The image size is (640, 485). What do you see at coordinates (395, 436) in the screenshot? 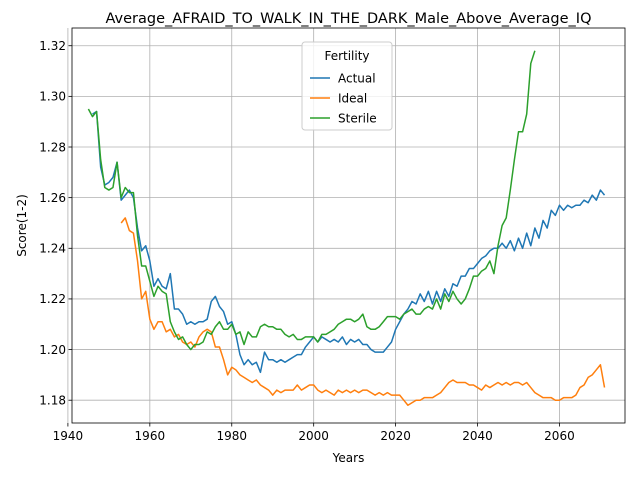
I see `x-tick-label: 2020` at bounding box center [395, 436].